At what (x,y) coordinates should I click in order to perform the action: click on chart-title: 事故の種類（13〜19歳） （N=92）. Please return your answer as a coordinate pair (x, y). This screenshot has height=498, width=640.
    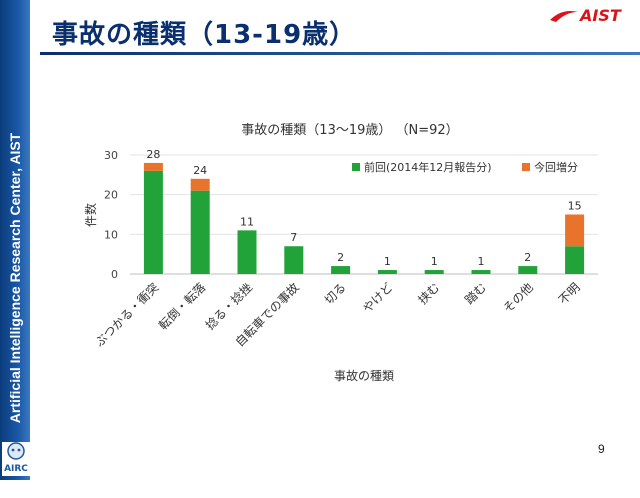
    Looking at the image, I should click on (349, 130).